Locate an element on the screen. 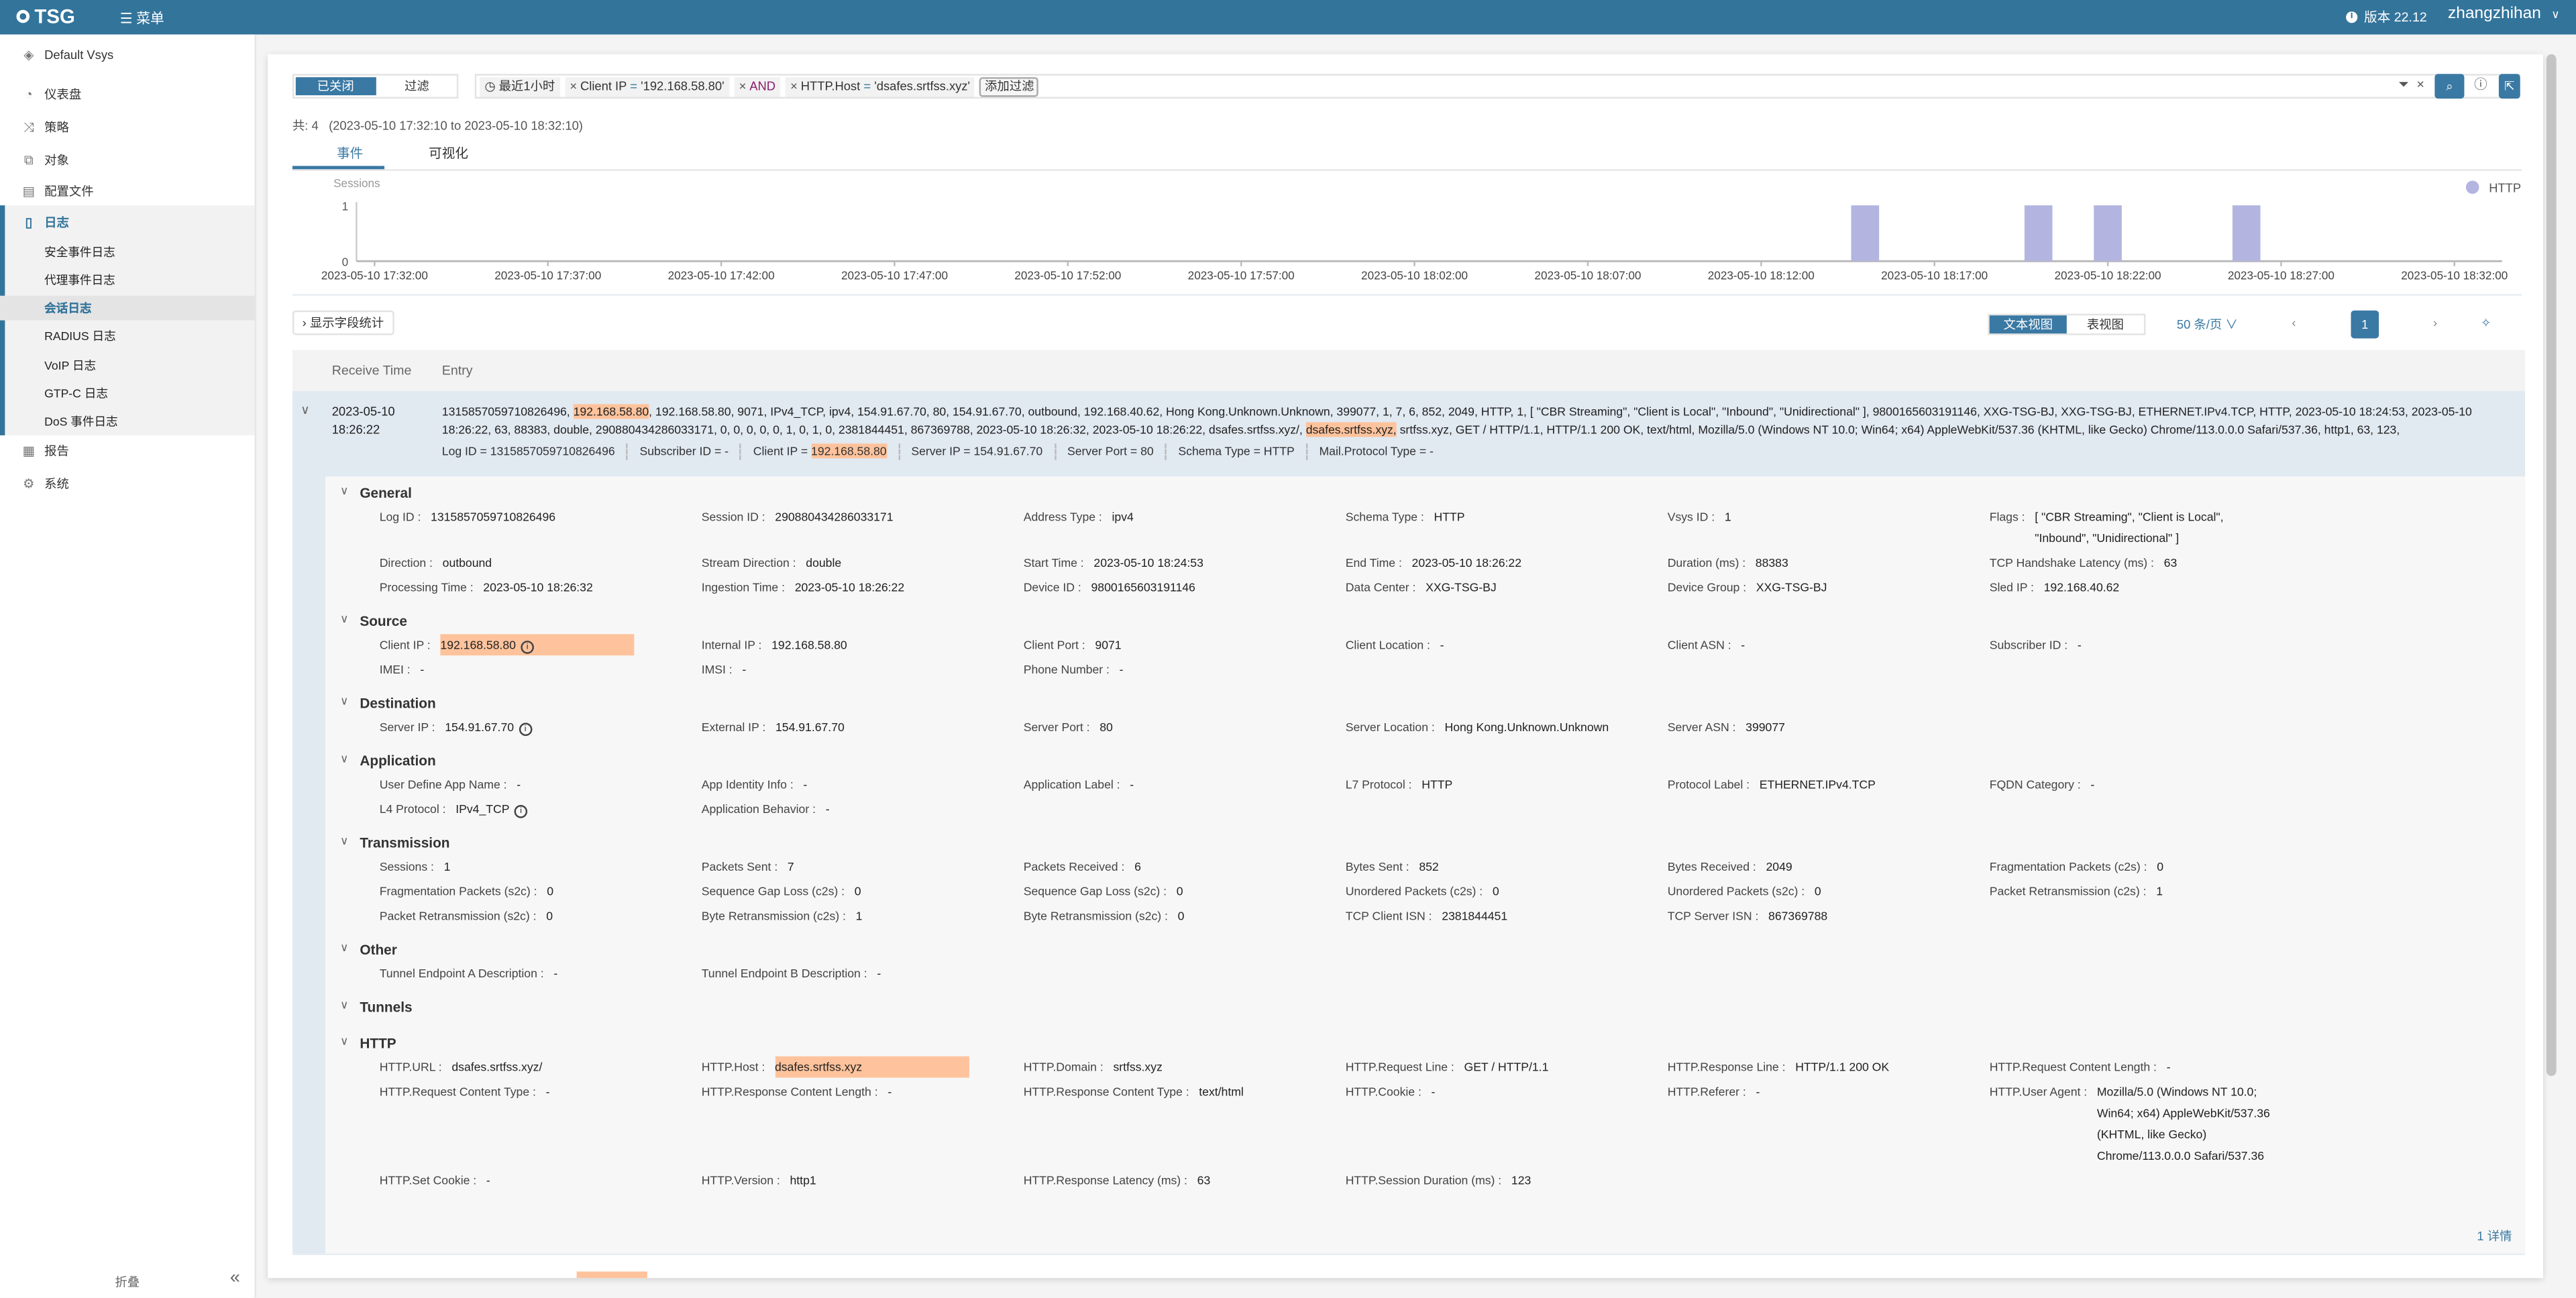 The image size is (2576, 1298). menu-button: ☰ 菜单 is located at coordinates (142, 18).